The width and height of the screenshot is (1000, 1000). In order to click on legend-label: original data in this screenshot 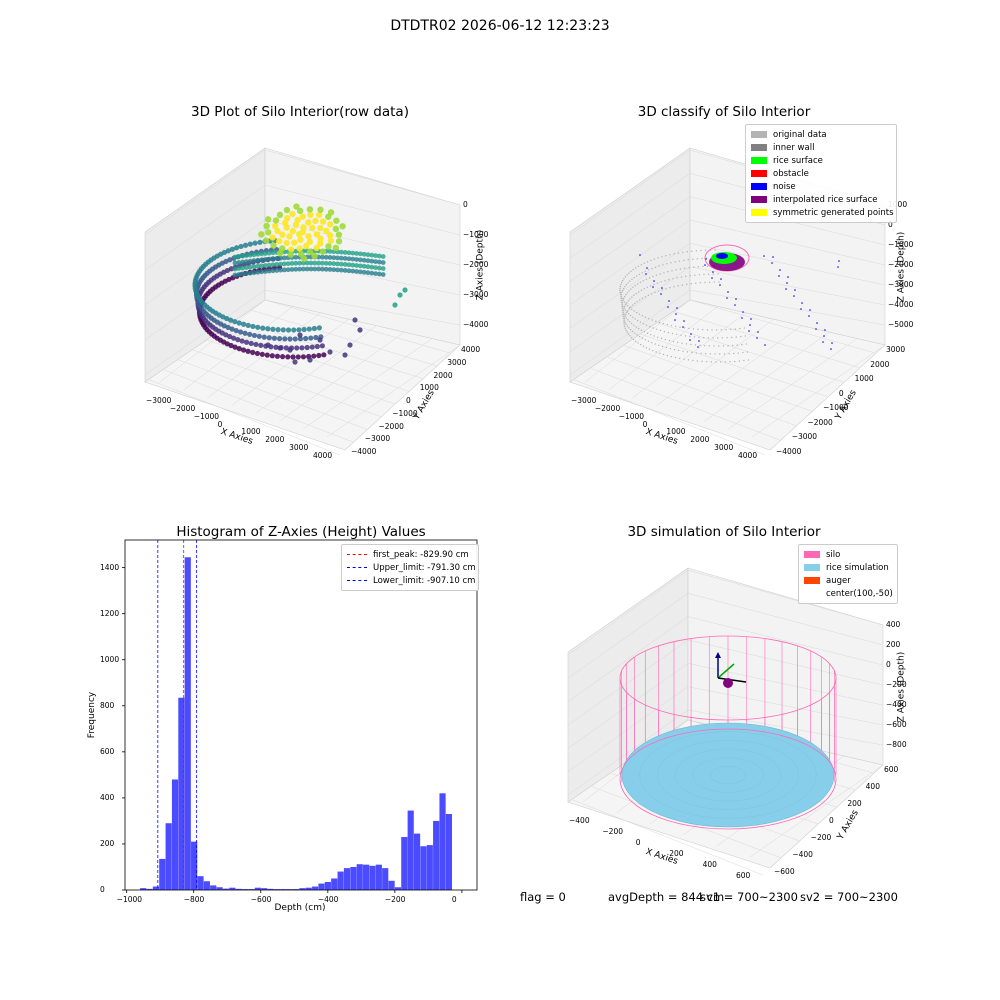, I will do `click(800, 134)`.